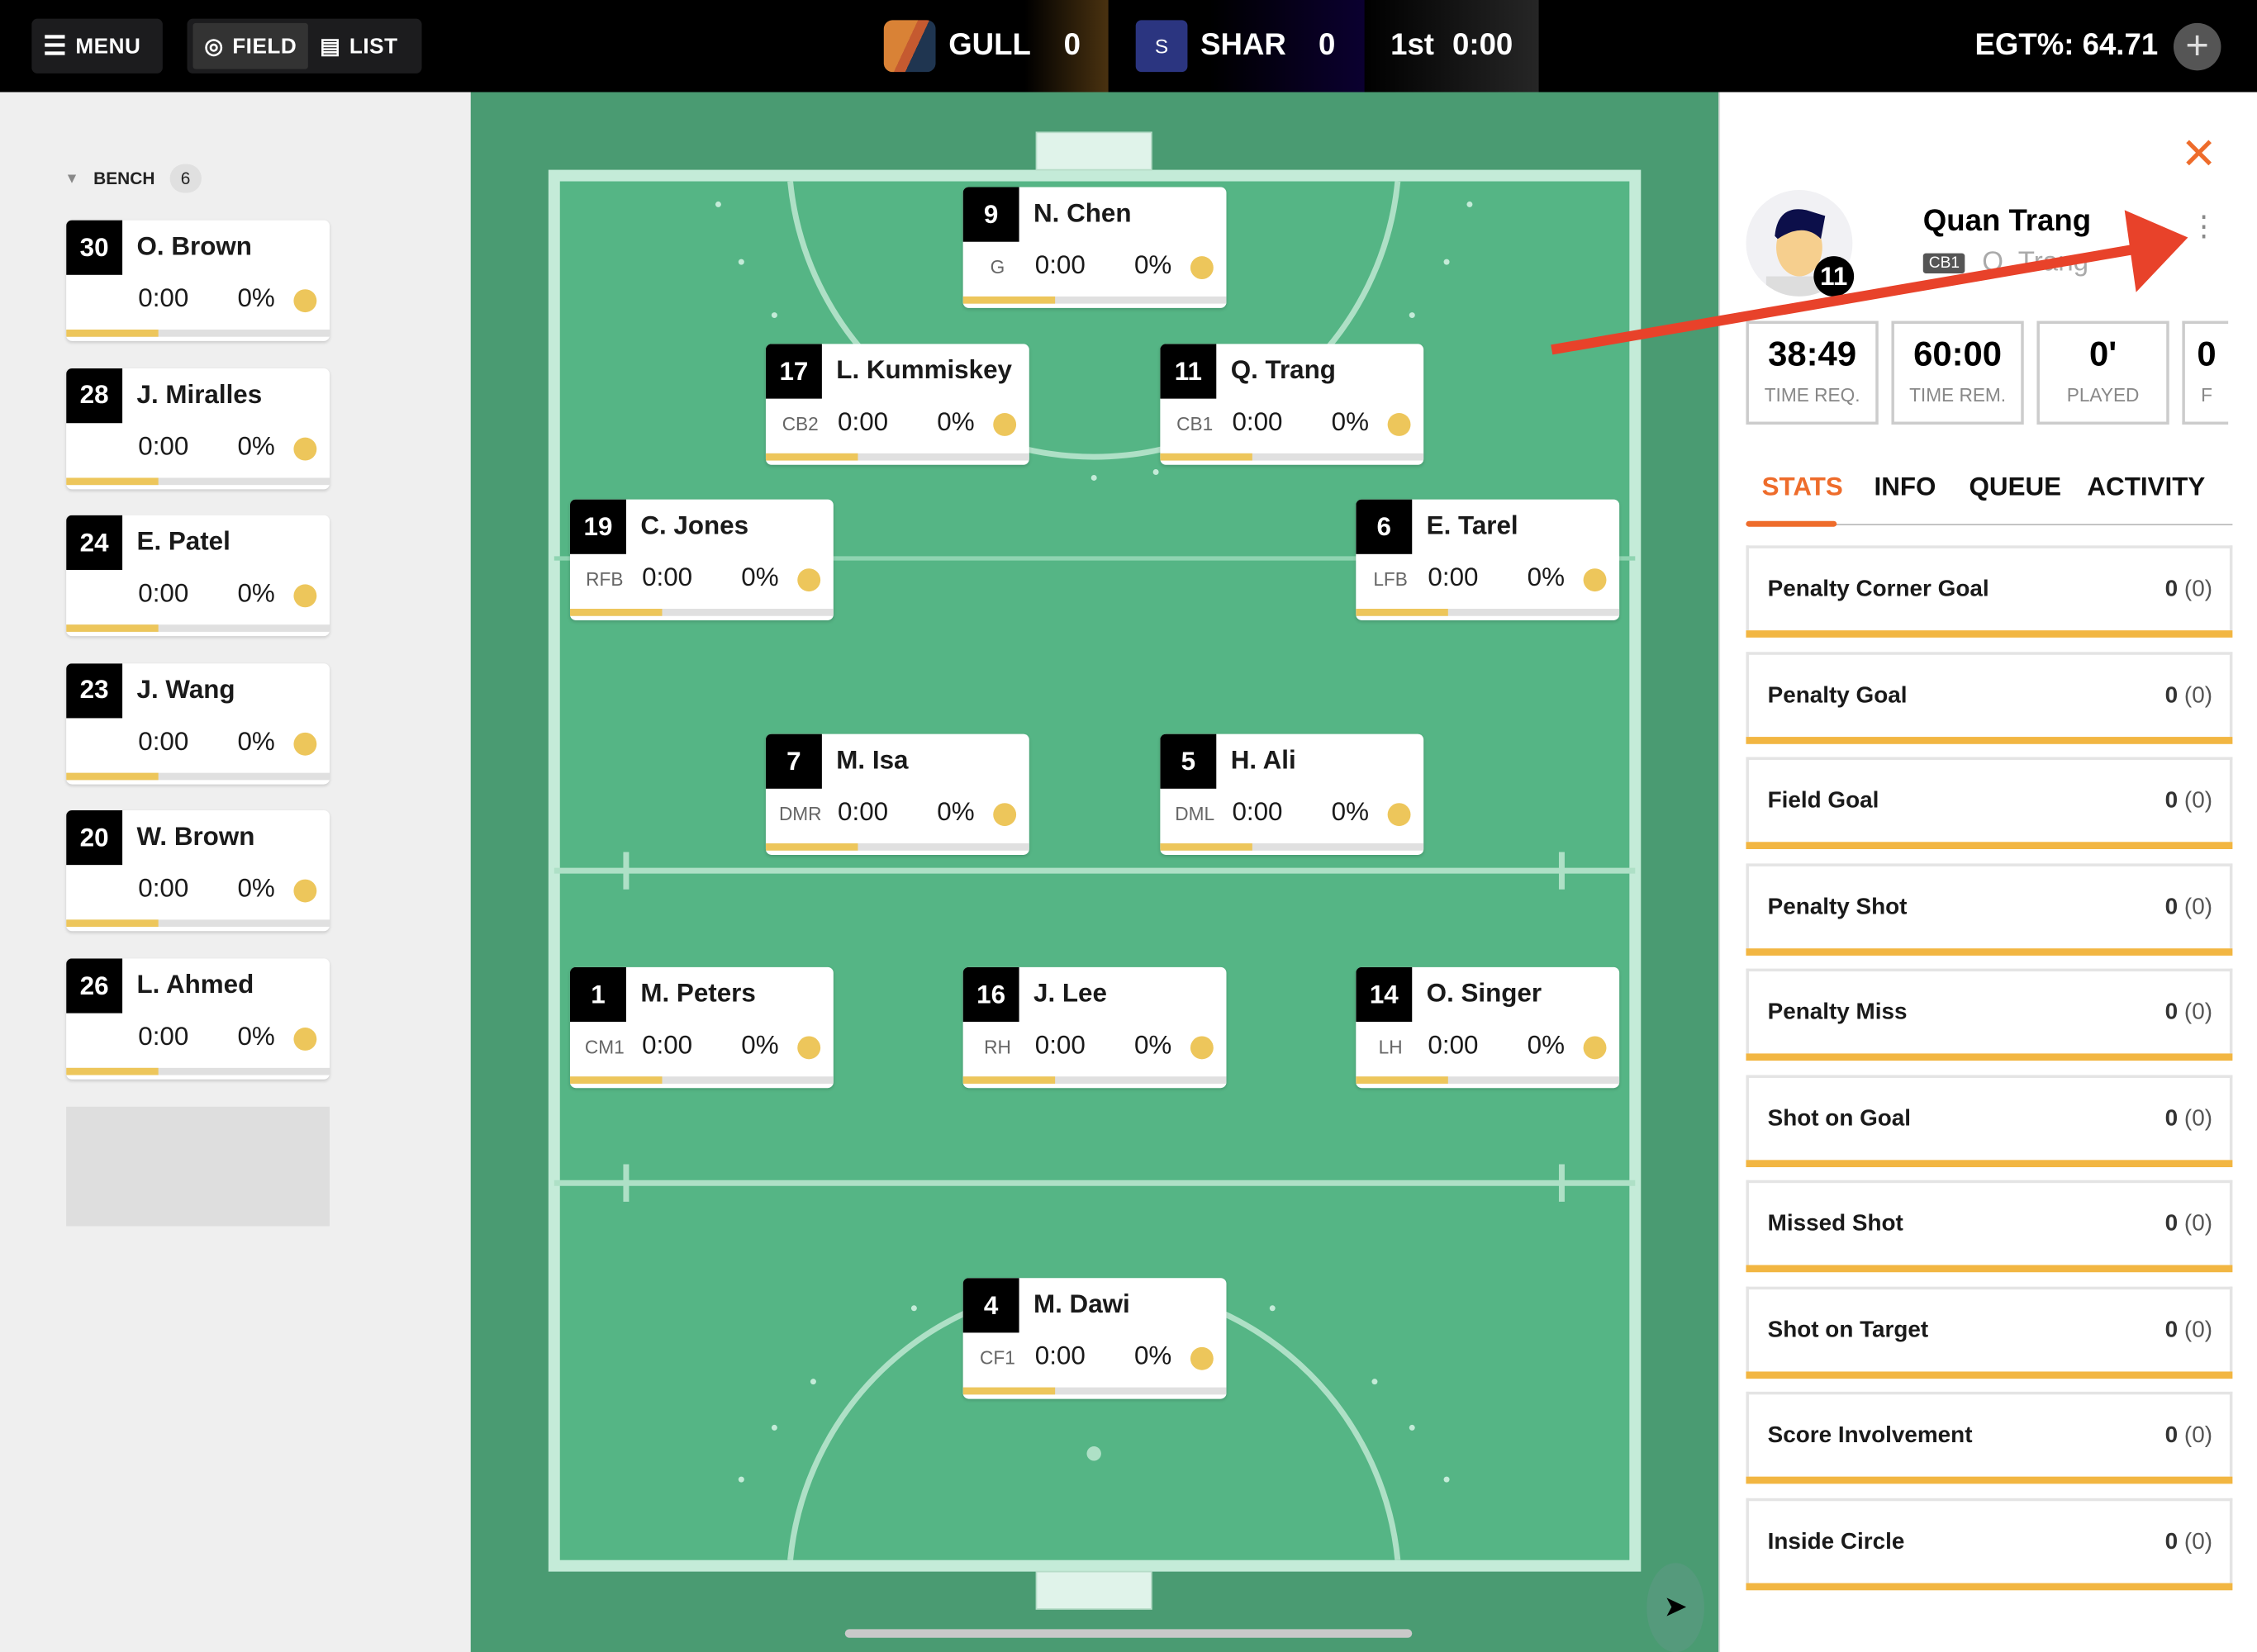 This screenshot has height=1652, width=2257. I want to click on stat-row: Inside Circle 0 (0), so click(1989, 1543).